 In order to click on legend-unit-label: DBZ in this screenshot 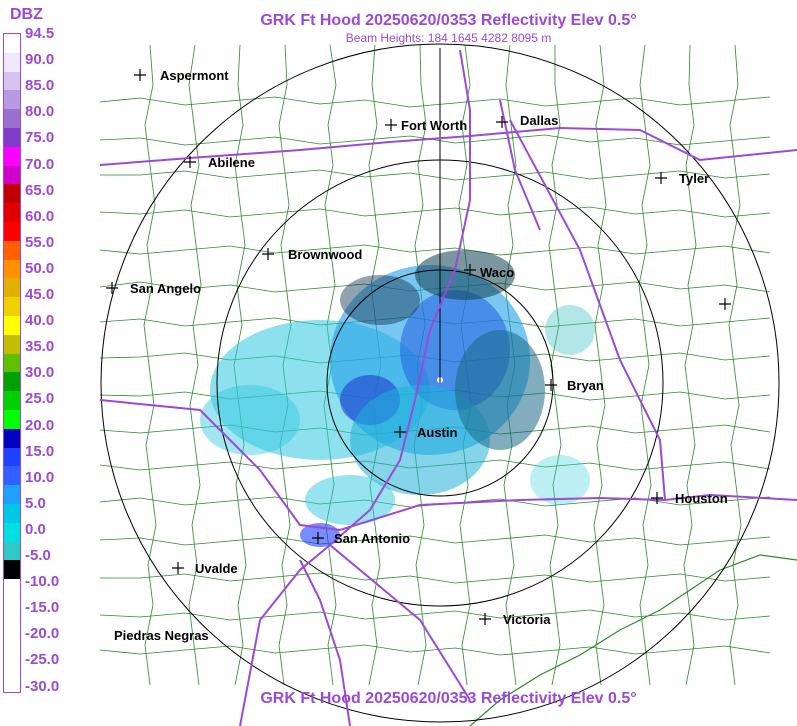, I will do `click(26, 14)`.